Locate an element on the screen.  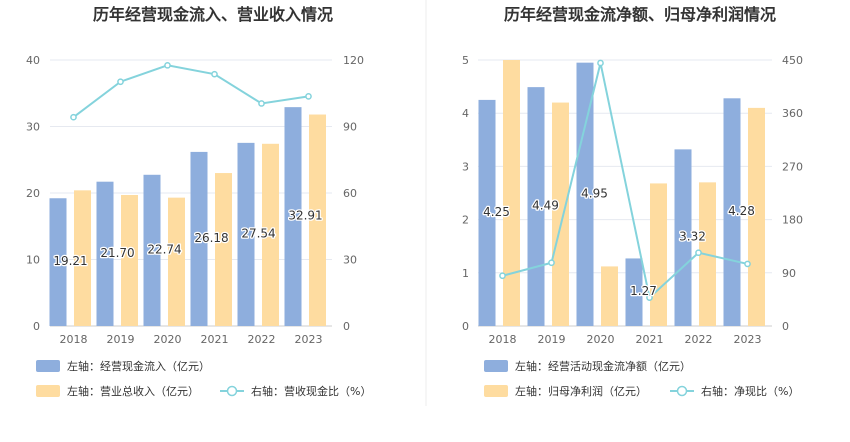
bar-data-label: 21.70 is located at coordinates (117, 253).